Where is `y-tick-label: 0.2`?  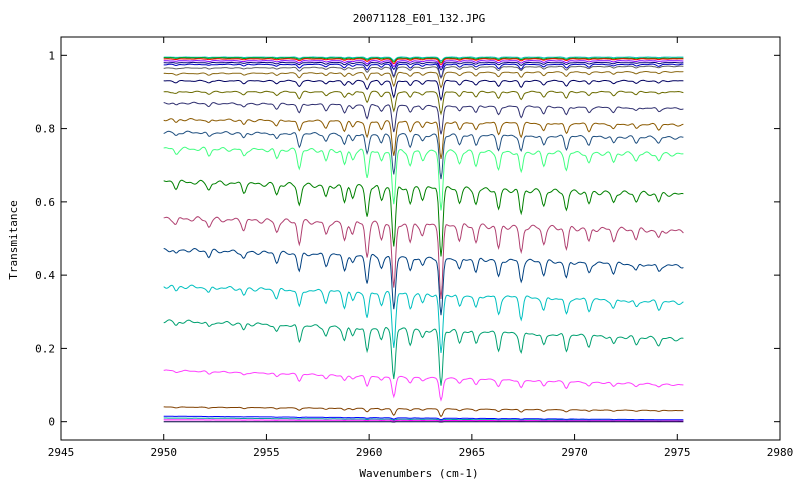
y-tick-label: 0.2 is located at coordinates (45, 348).